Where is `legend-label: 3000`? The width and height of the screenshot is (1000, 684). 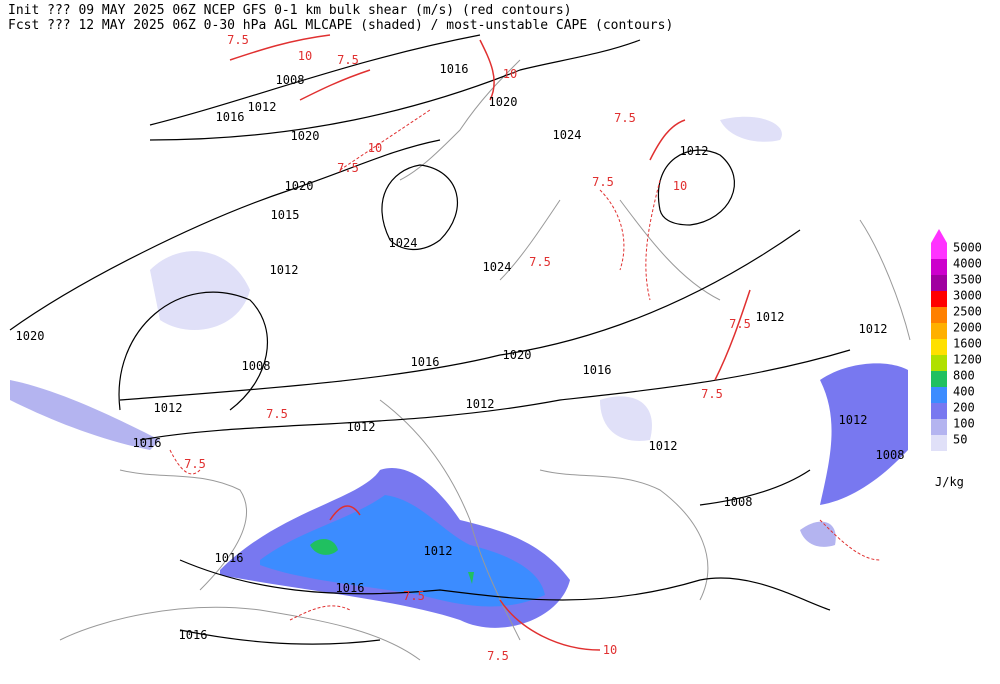 legend-label: 3000 is located at coordinates (967, 296).